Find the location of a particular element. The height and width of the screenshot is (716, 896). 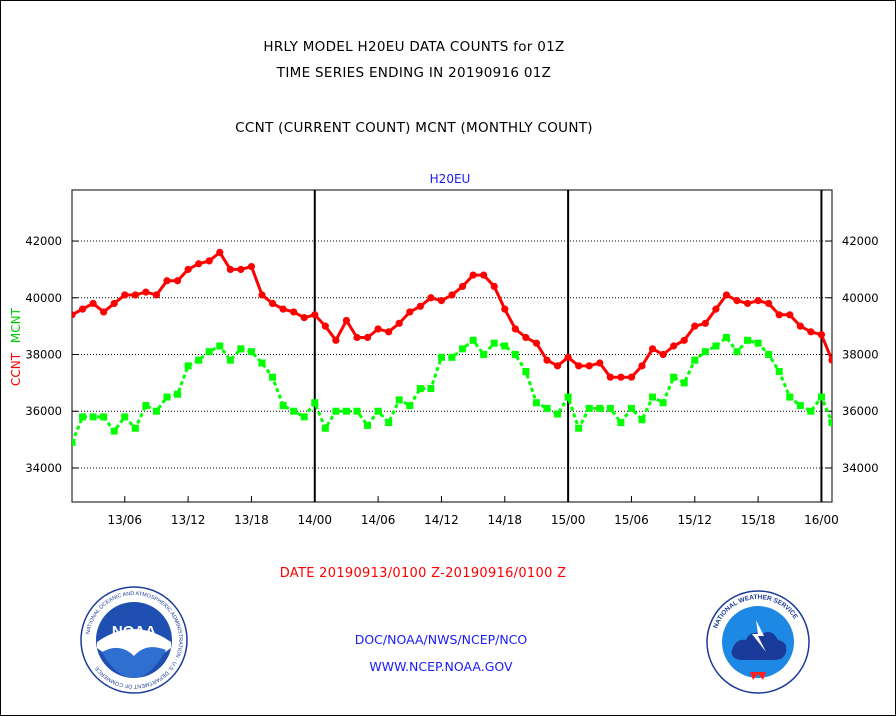

x-tick-label: 16/00 is located at coordinates (821, 520).